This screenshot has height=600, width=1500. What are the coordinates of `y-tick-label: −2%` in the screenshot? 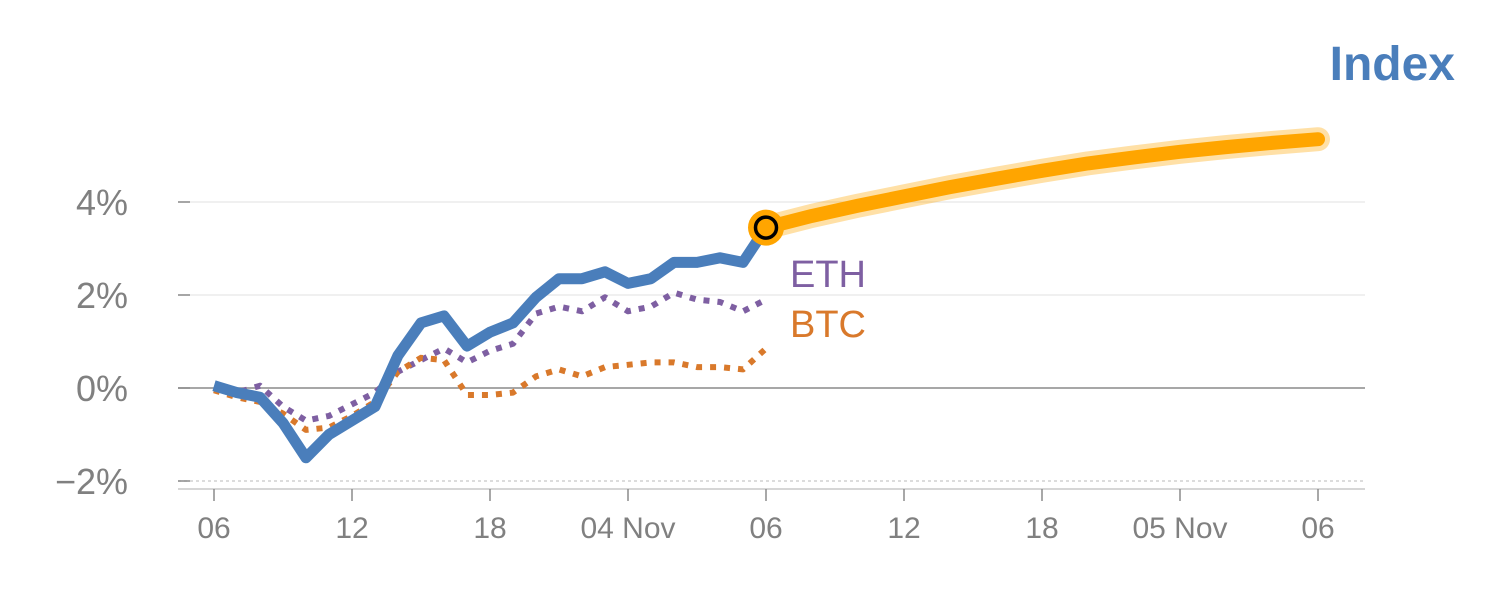 It's located at (91, 481).